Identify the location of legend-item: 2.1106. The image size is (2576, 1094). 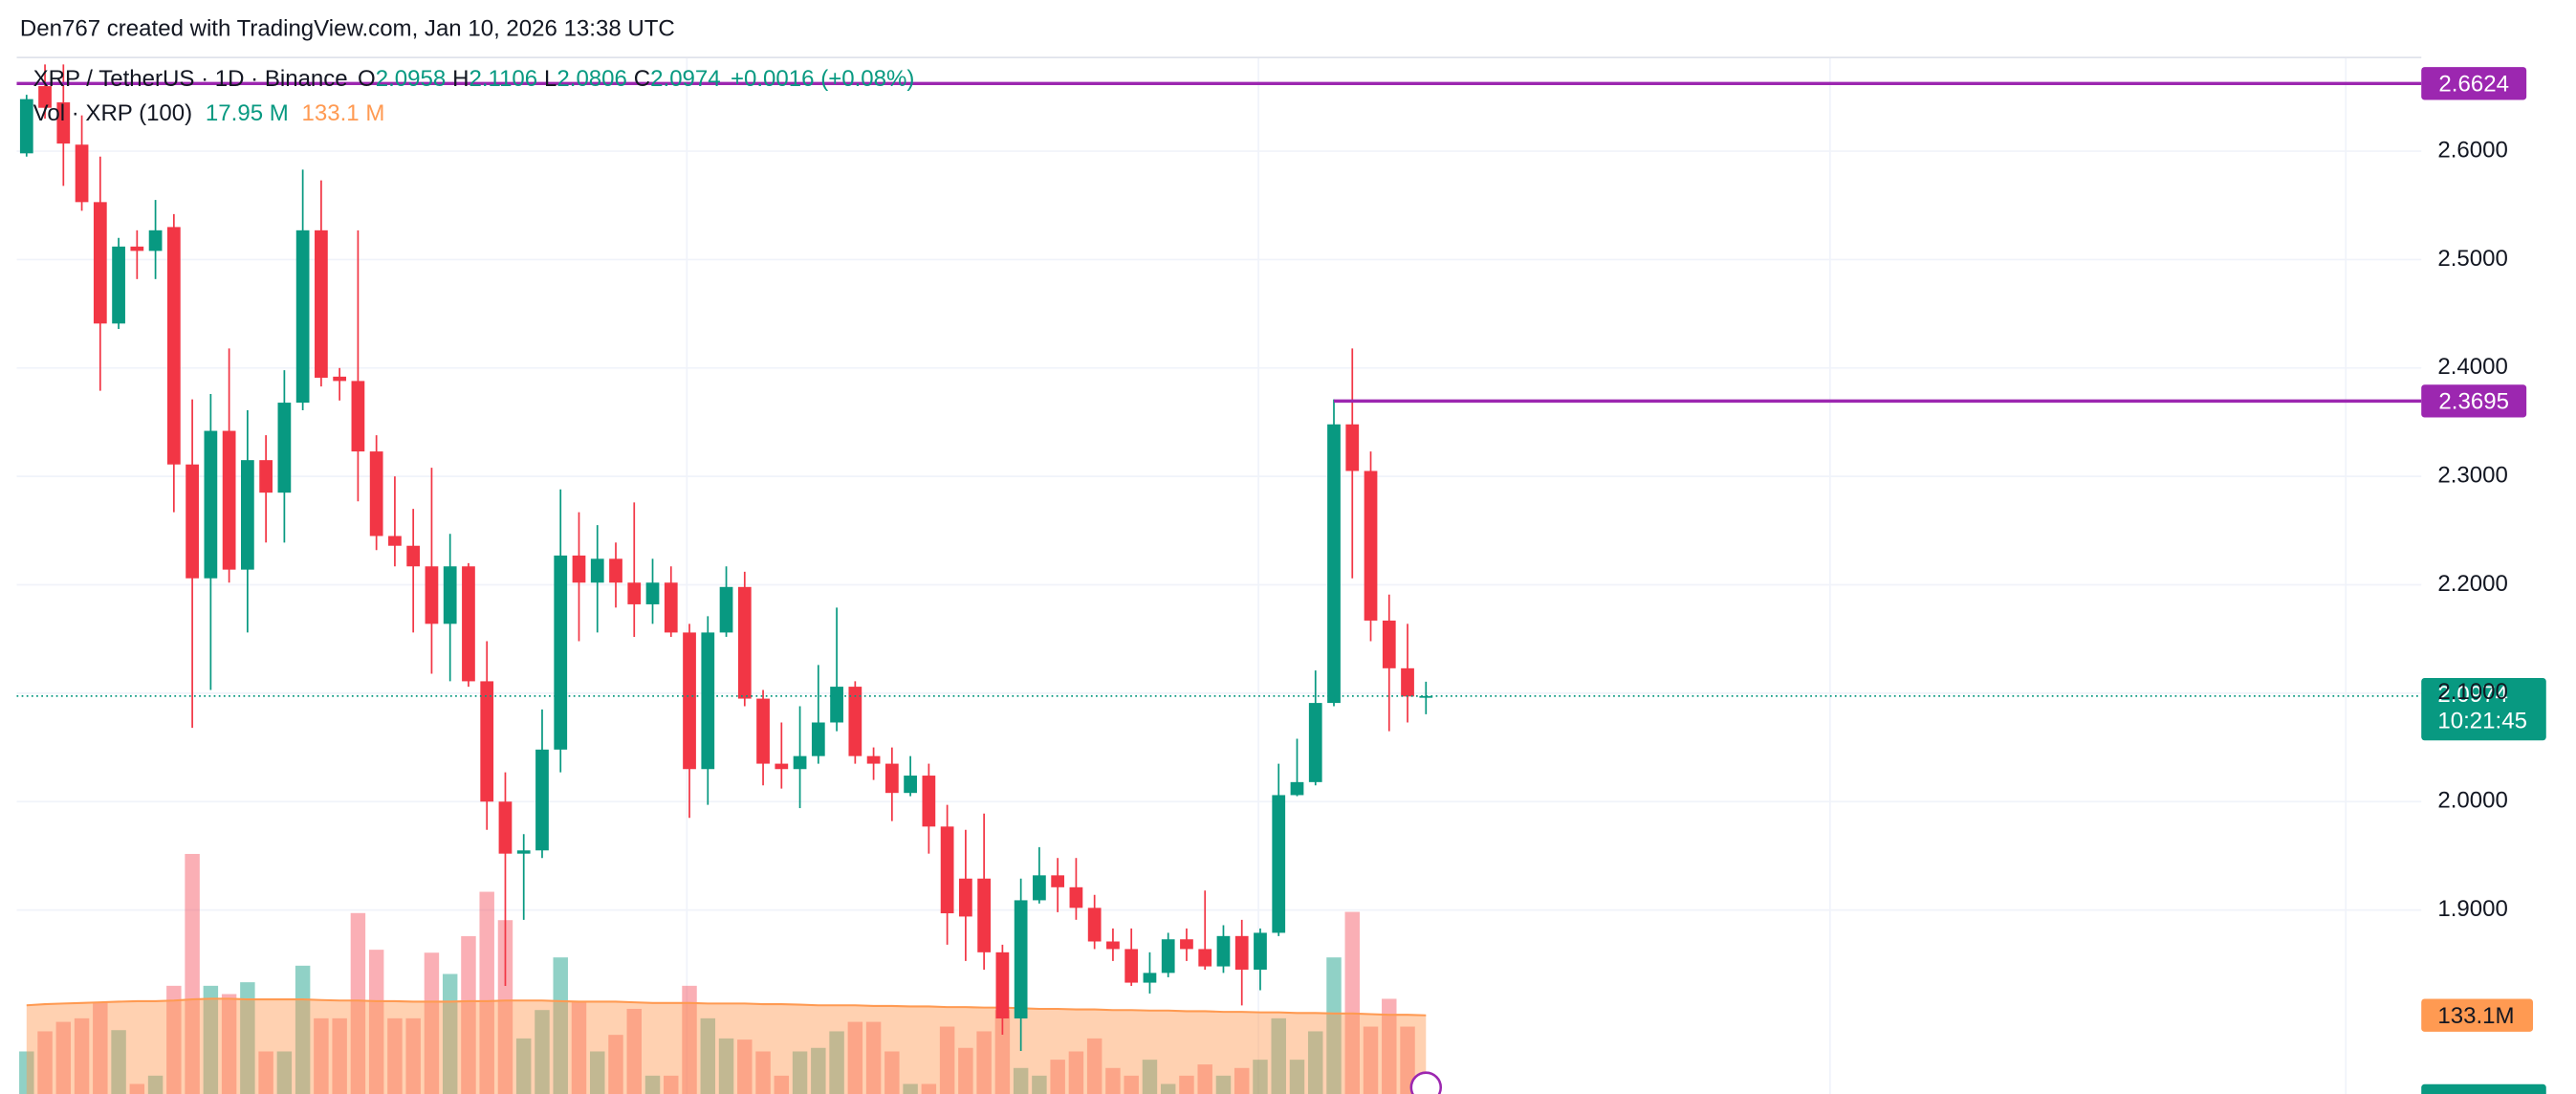
(503, 80).